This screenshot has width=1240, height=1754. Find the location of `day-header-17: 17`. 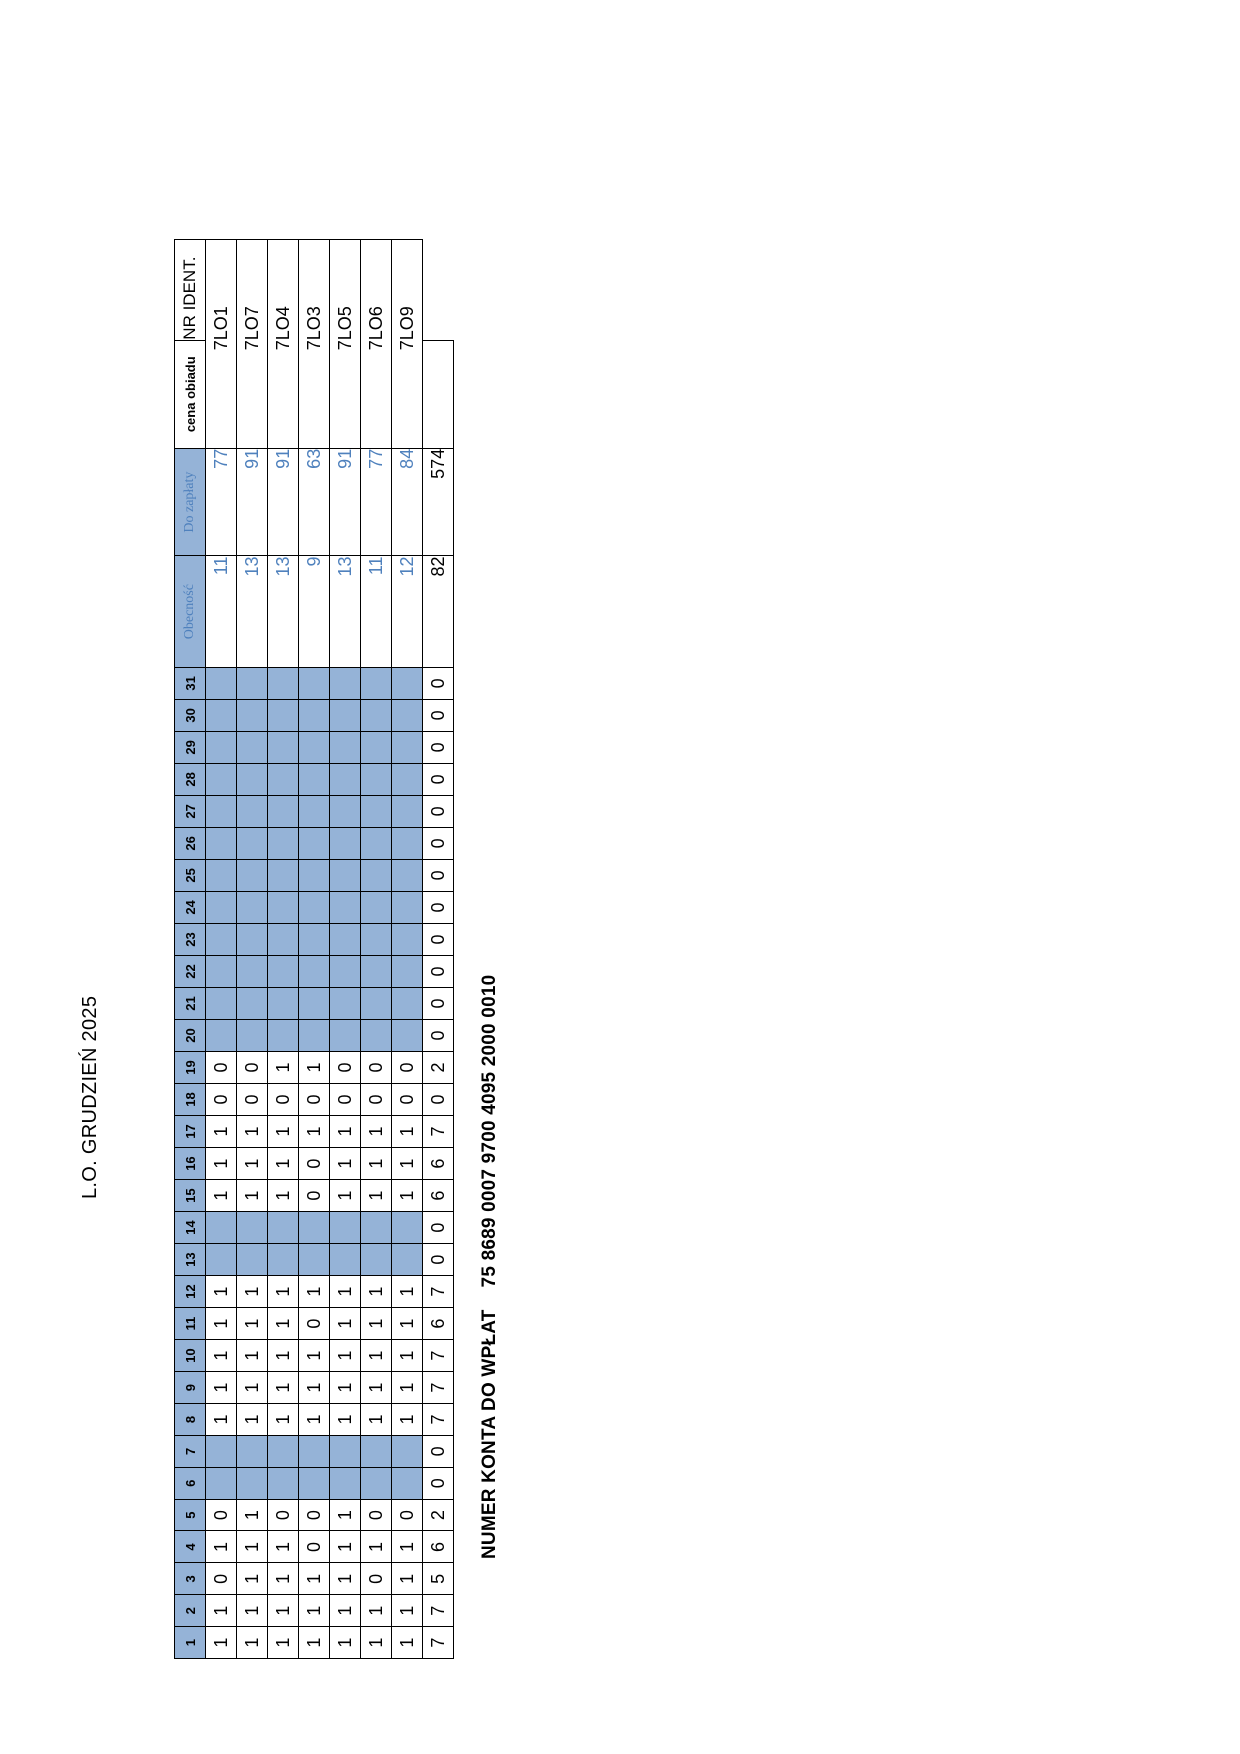

day-header-17: 17 is located at coordinates (190, 1131).